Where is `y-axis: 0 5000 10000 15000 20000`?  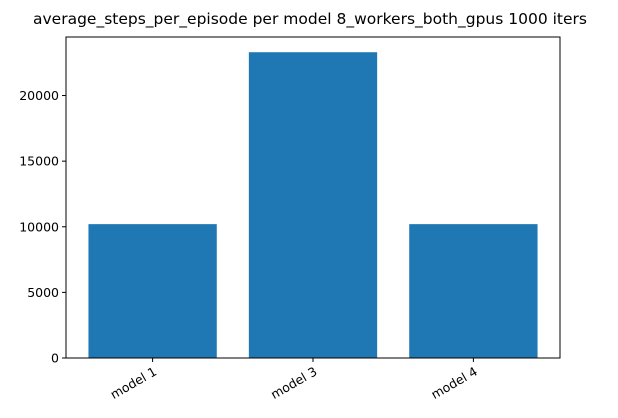
y-axis: 0 5000 10000 15000 20000 is located at coordinates (42, 227).